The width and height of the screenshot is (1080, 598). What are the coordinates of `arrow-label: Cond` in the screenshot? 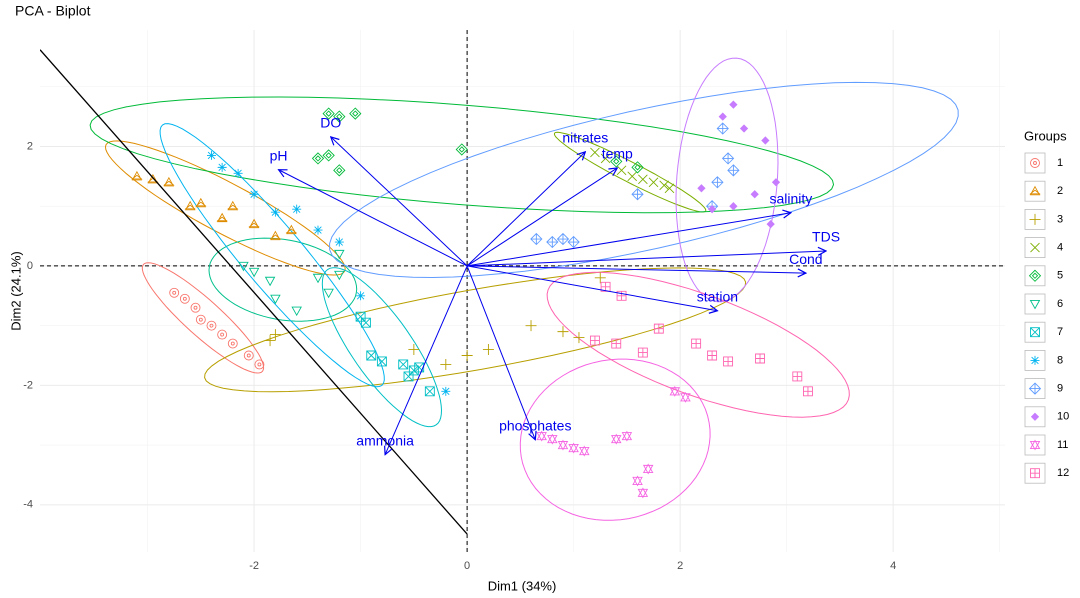 It's located at (805, 259).